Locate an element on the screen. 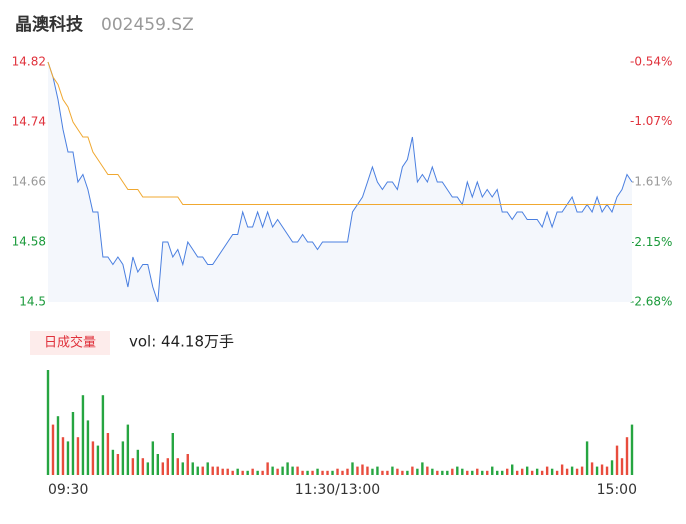 This screenshot has height=524, width=686. y2-tick-label: -1.61% is located at coordinates (651, 182).